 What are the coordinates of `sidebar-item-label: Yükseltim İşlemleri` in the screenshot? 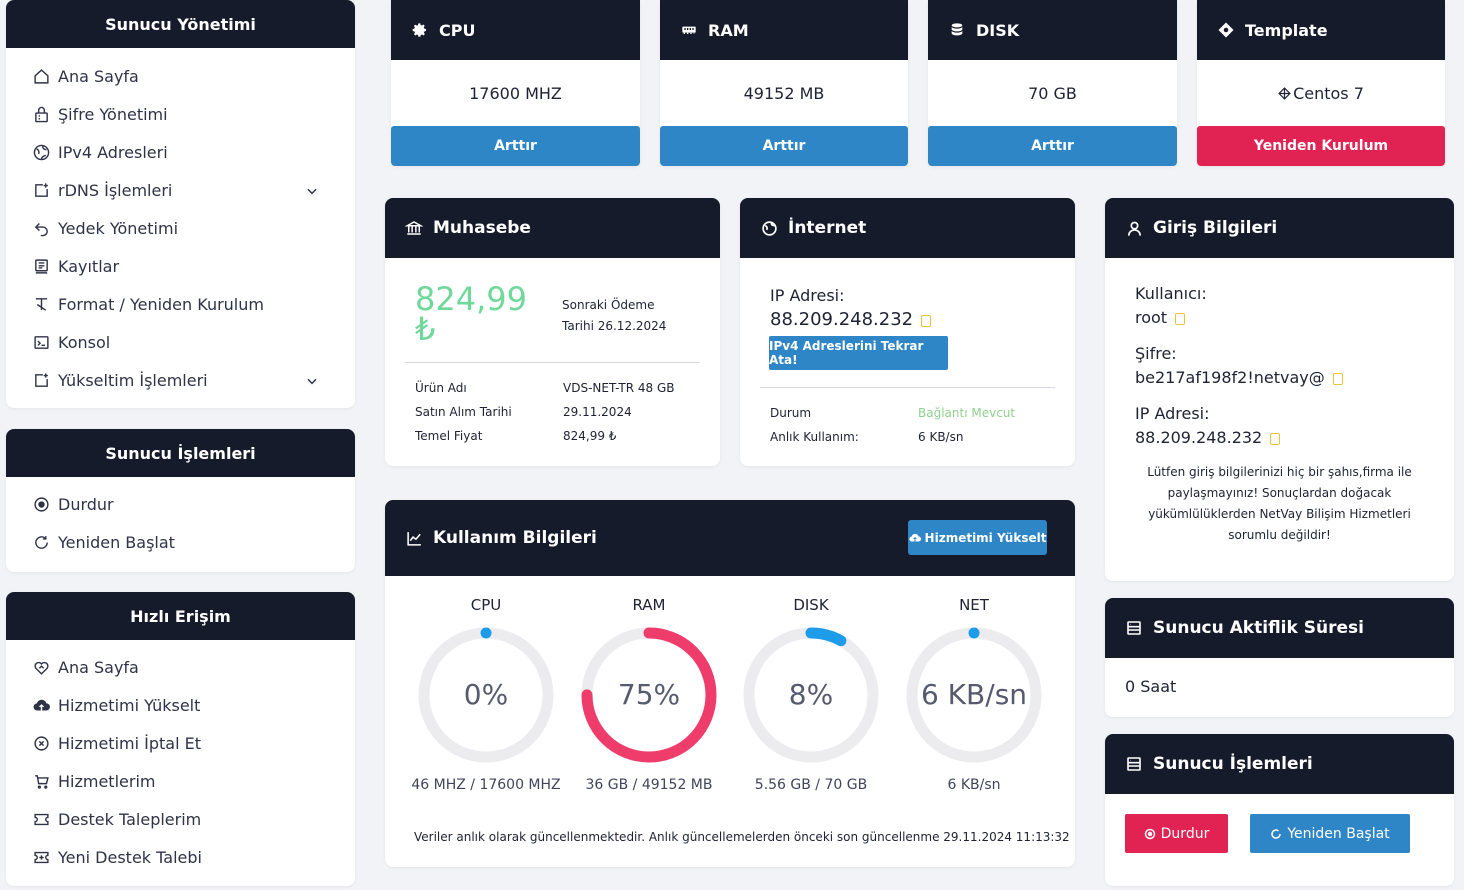 It's located at (133, 380).